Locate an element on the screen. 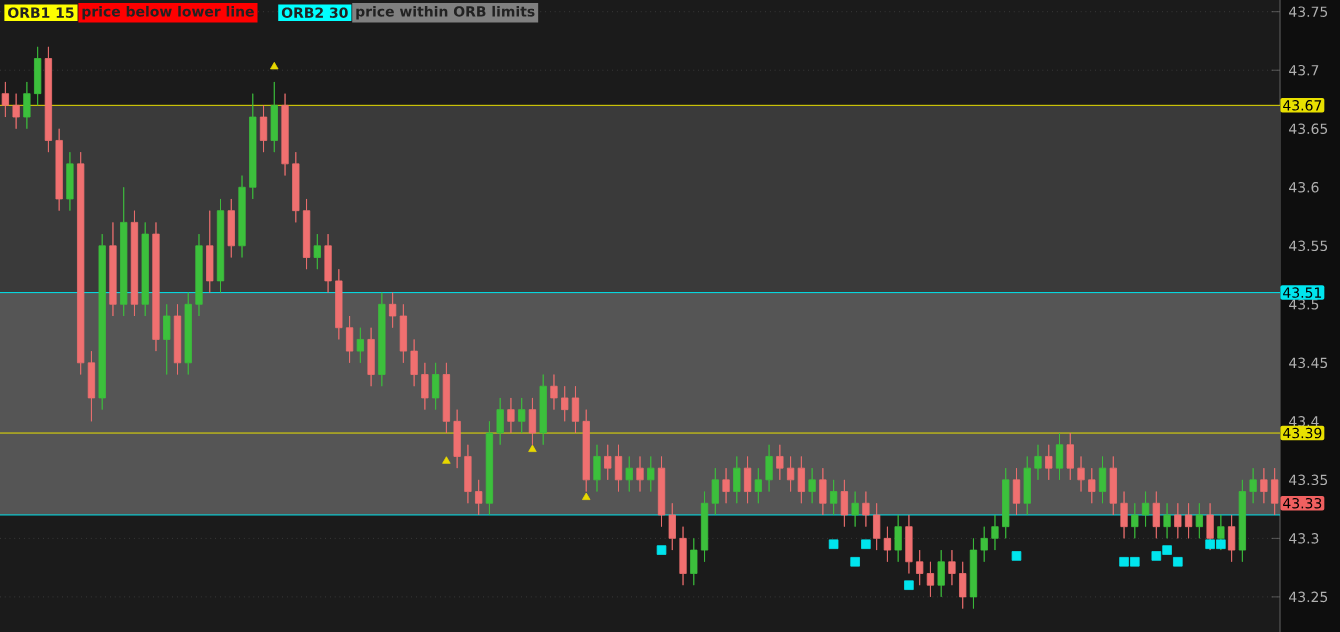 This screenshot has height=632, width=1340. annotation: 43.33 is located at coordinates (1302, 503).